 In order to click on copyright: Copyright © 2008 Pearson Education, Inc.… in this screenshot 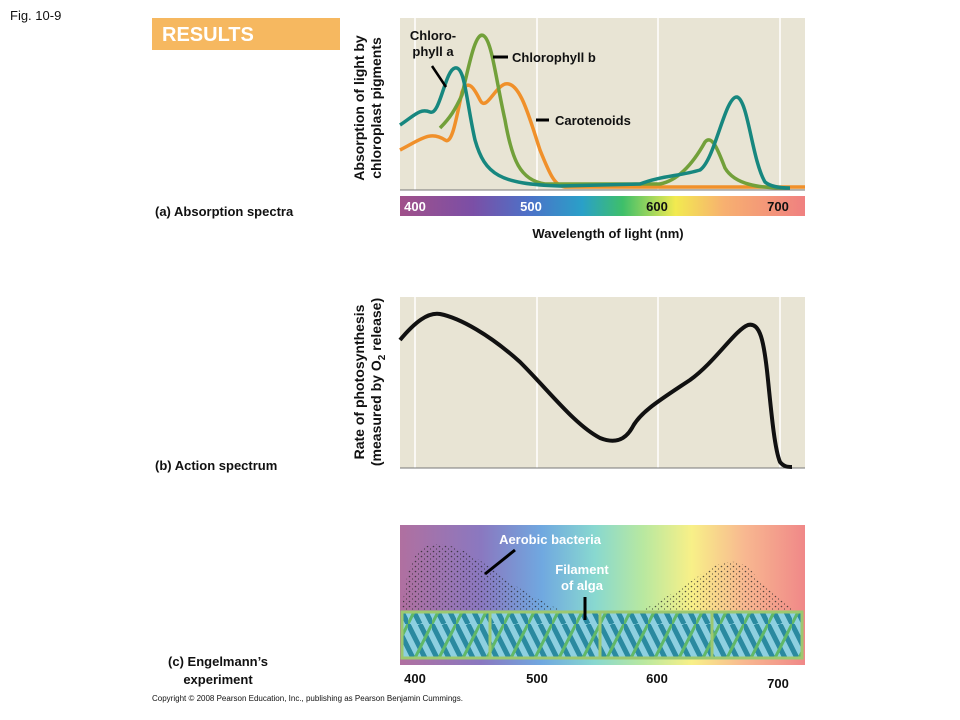, I will do `click(307, 698)`.